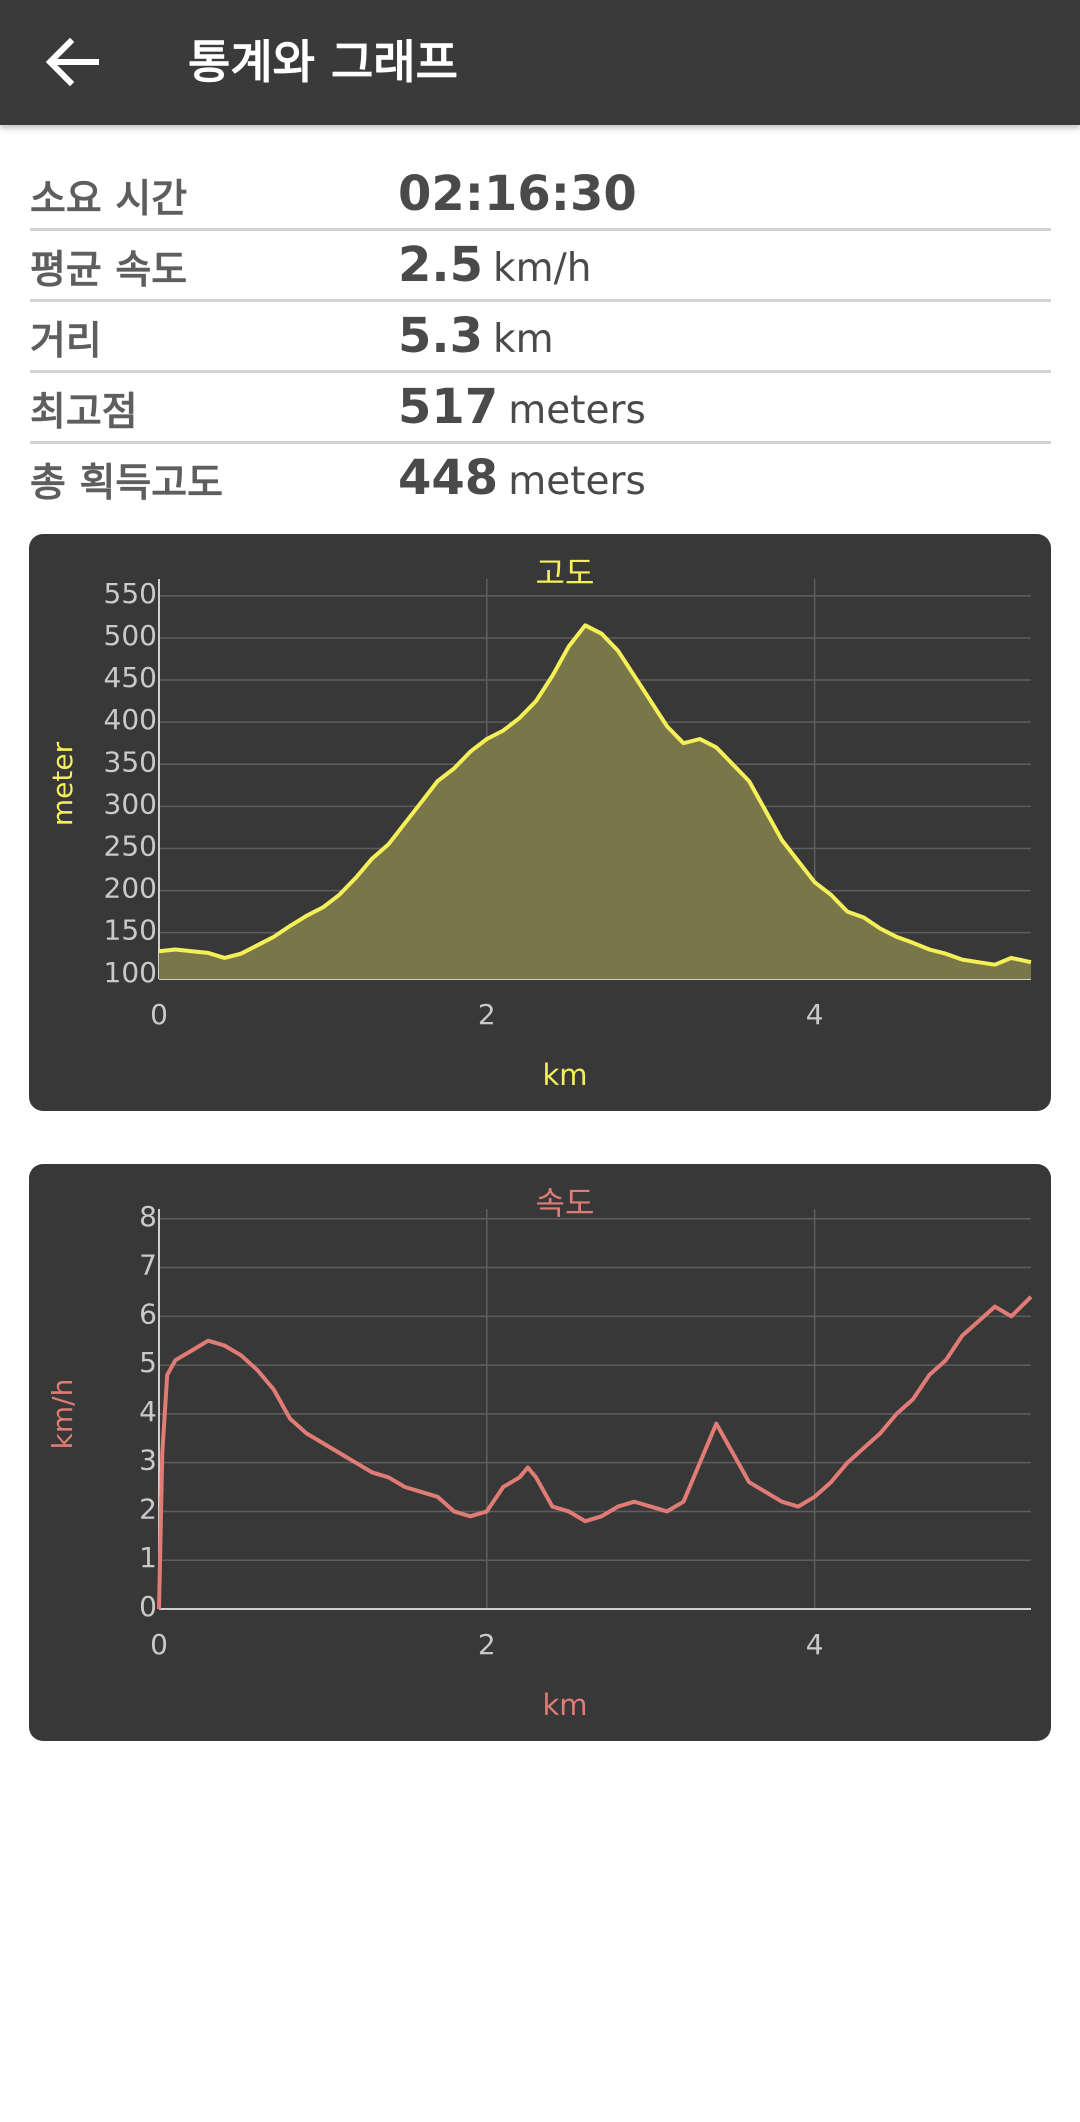 Image resolution: width=1080 pixels, height=2122 pixels. Describe the element at coordinates (62, 1414) in the screenshot. I see `y-axis-label: km/h` at that location.